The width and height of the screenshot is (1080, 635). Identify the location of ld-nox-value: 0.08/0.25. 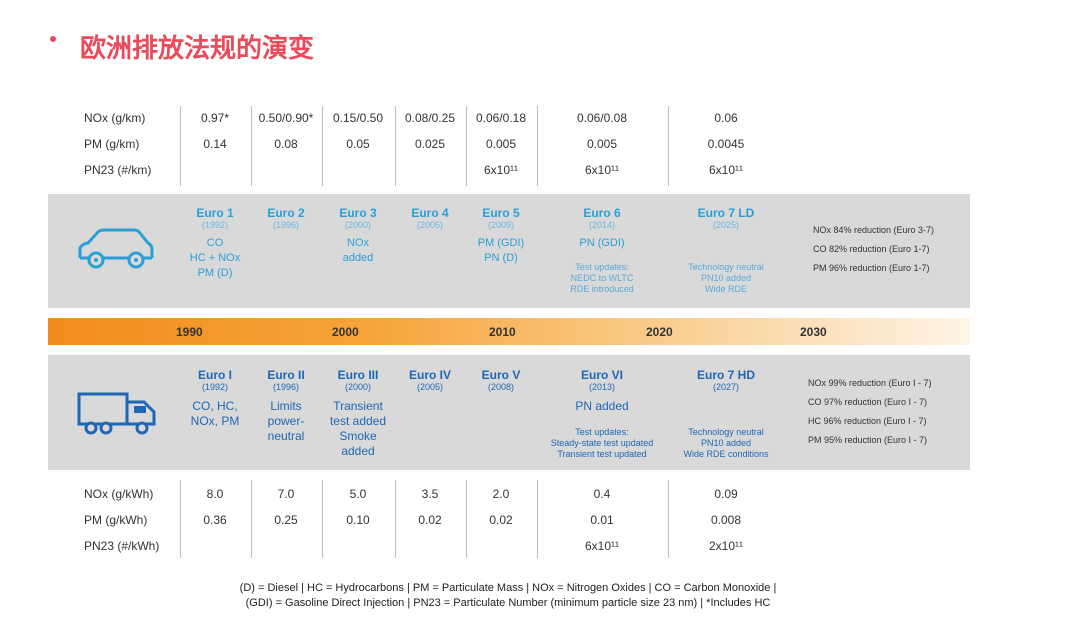
(430, 118).